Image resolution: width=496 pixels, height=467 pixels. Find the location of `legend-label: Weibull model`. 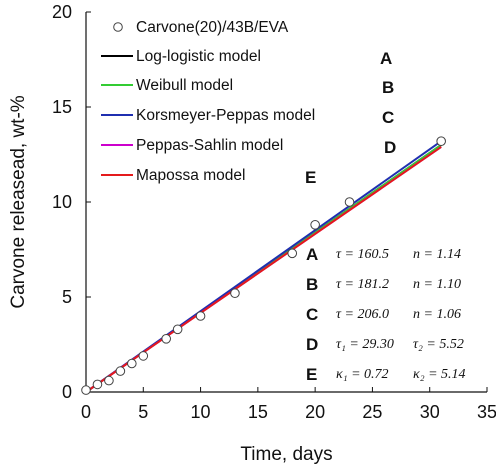

legend-label: Weibull model is located at coordinates (184, 85).